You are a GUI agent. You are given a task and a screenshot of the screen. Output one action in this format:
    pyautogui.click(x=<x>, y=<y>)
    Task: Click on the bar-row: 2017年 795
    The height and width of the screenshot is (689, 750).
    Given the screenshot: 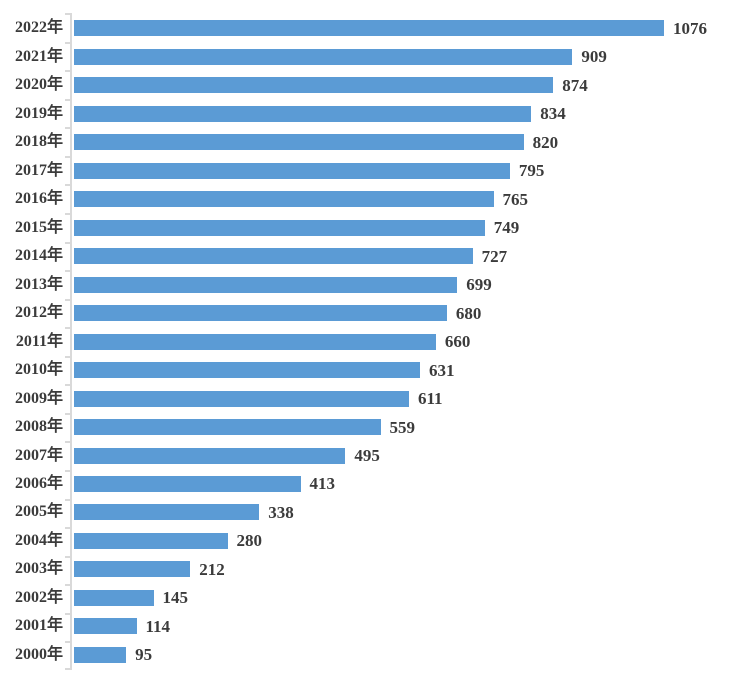 What is the action you would take?
    pyautogui.click(x=375, y=170)
    